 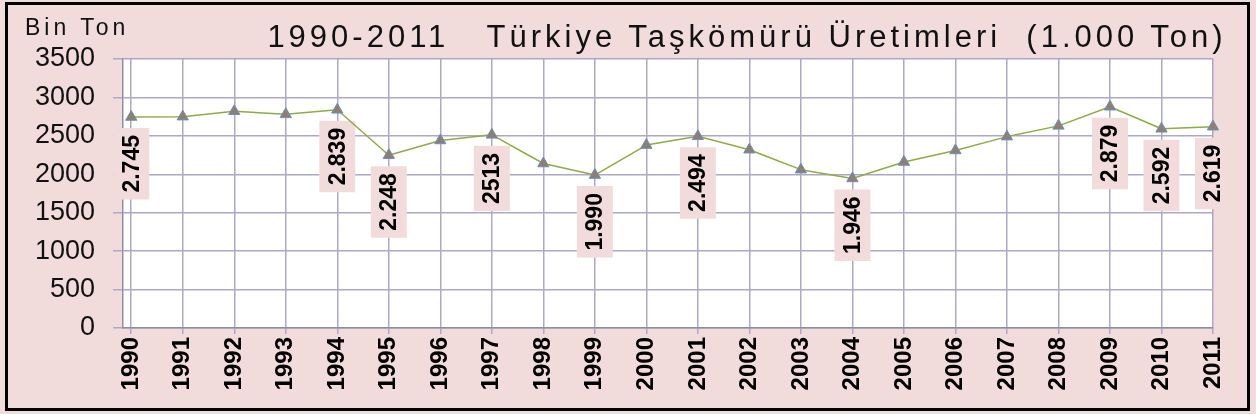 I want to click on data-label: 2.839, so click(x=336, y=156).